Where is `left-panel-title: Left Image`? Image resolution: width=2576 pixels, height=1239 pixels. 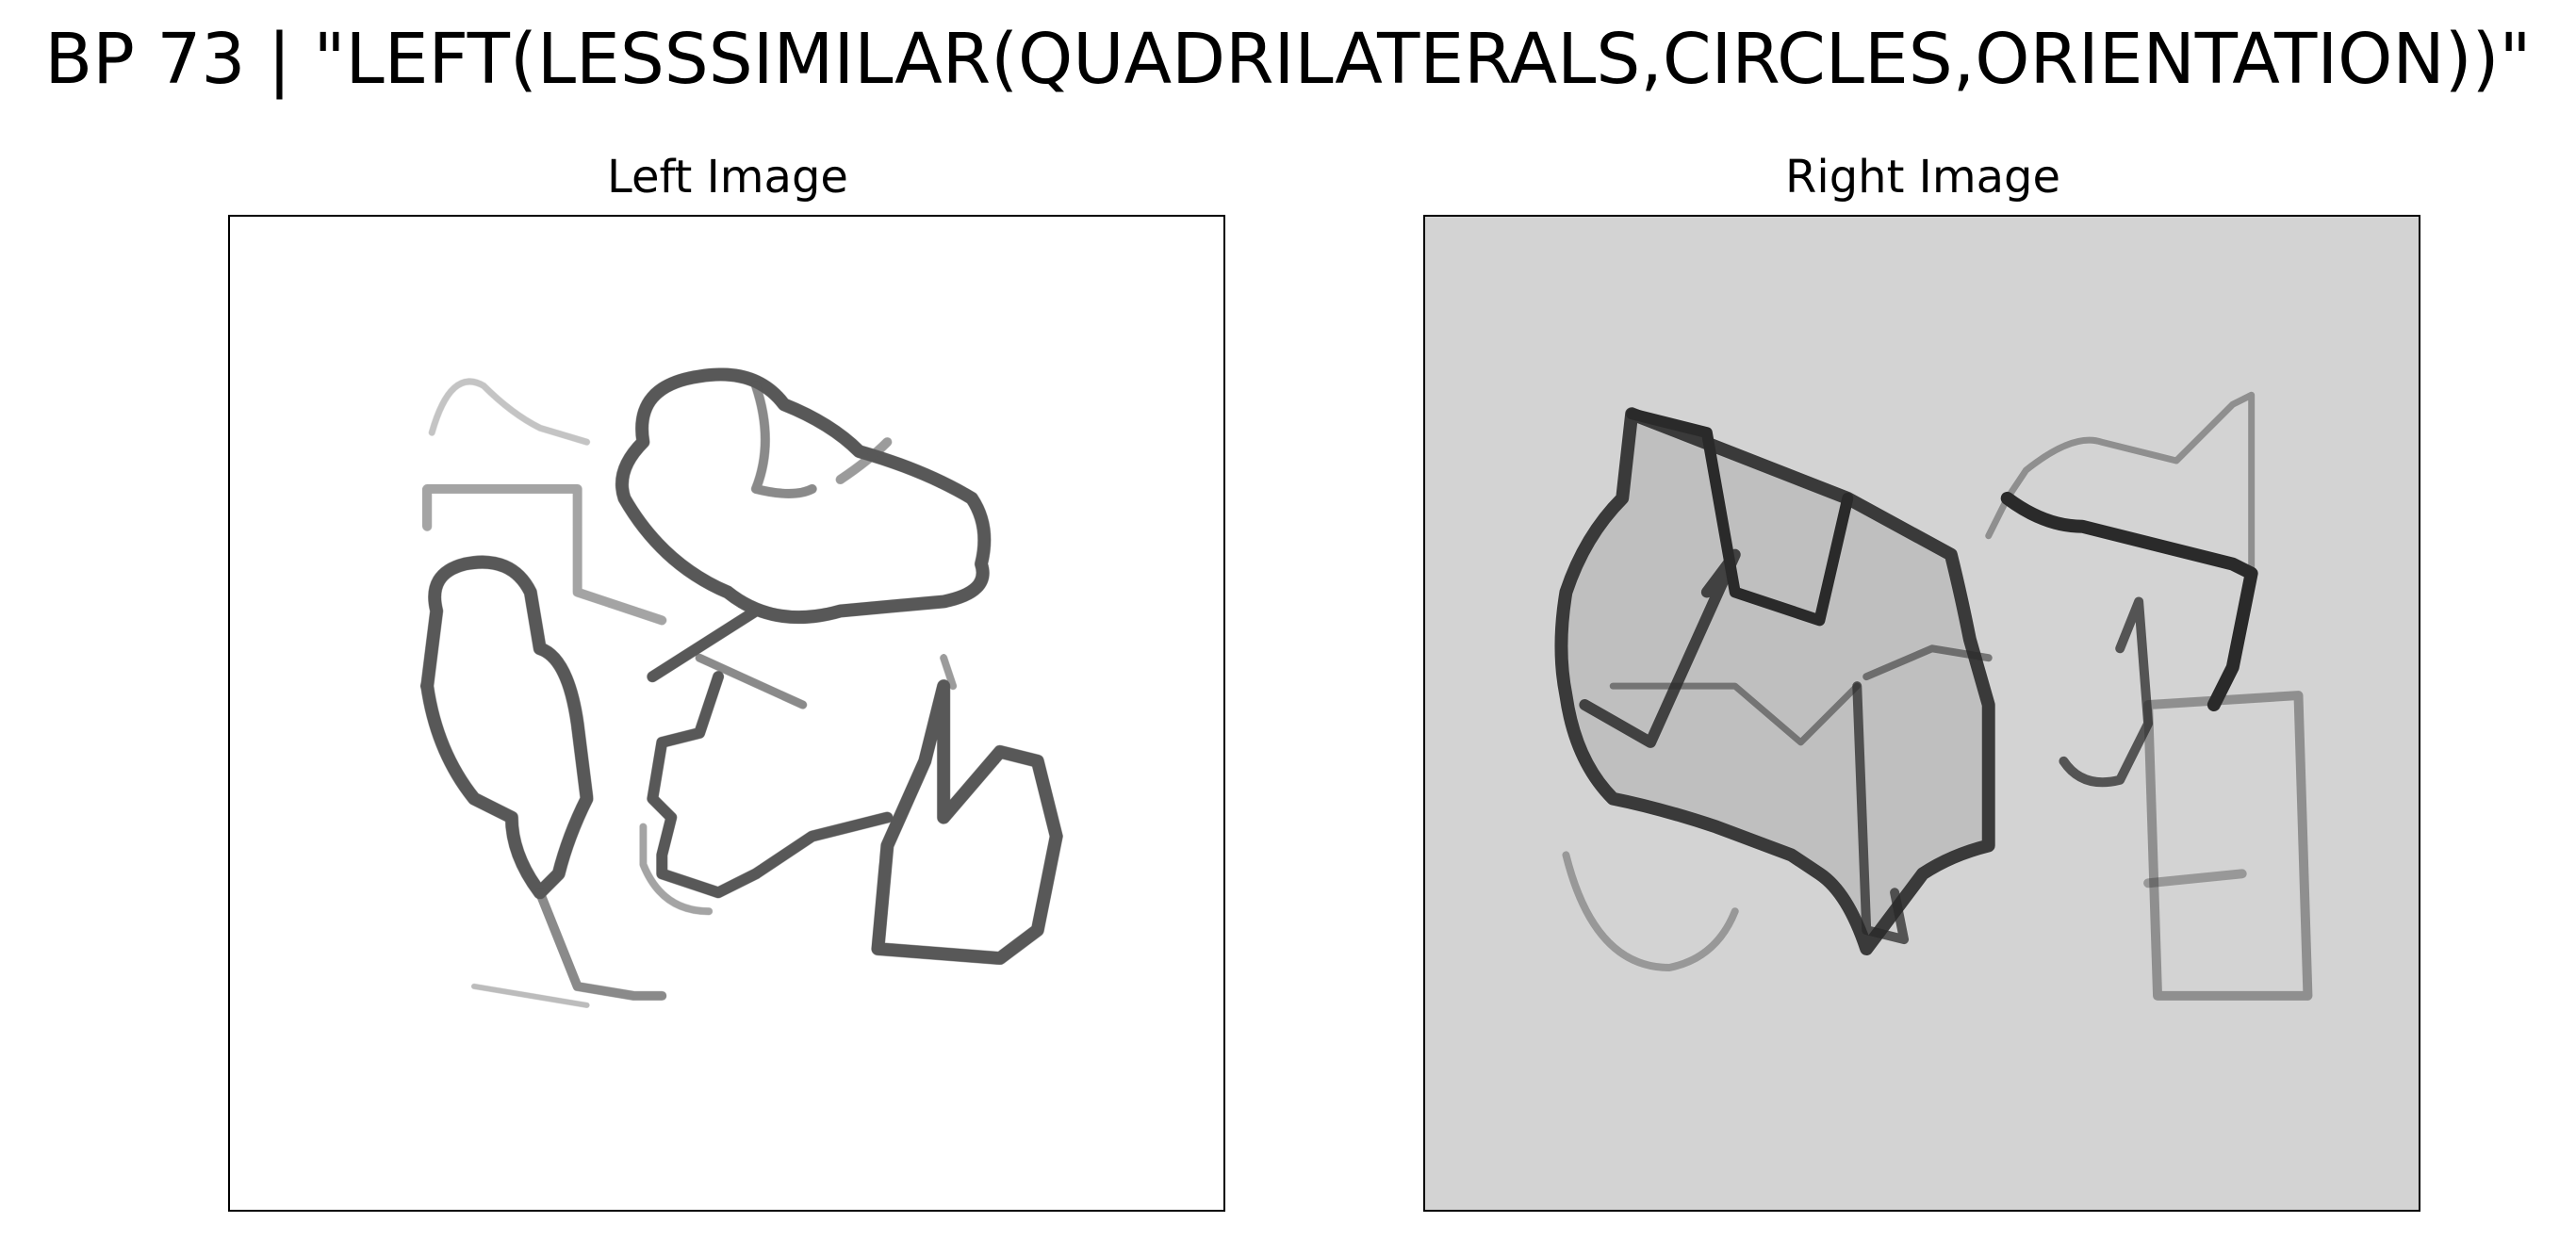 left-panel-title: Left Image is located at coordinates (727, 177).